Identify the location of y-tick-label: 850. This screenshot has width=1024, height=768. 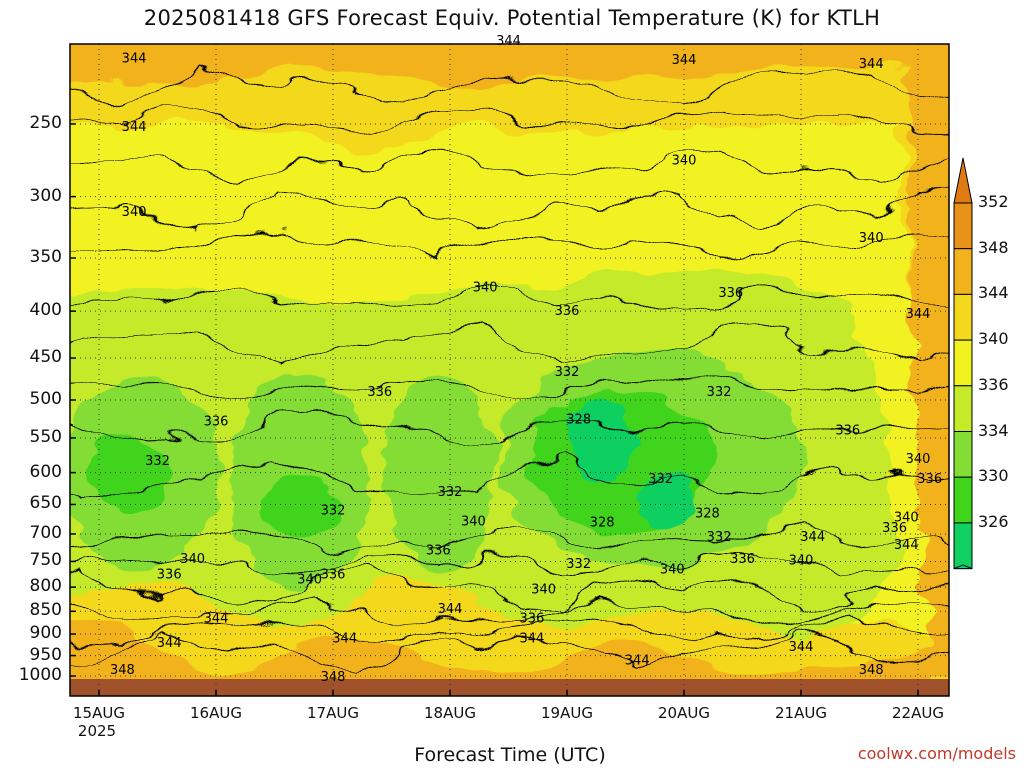
(45, 610).